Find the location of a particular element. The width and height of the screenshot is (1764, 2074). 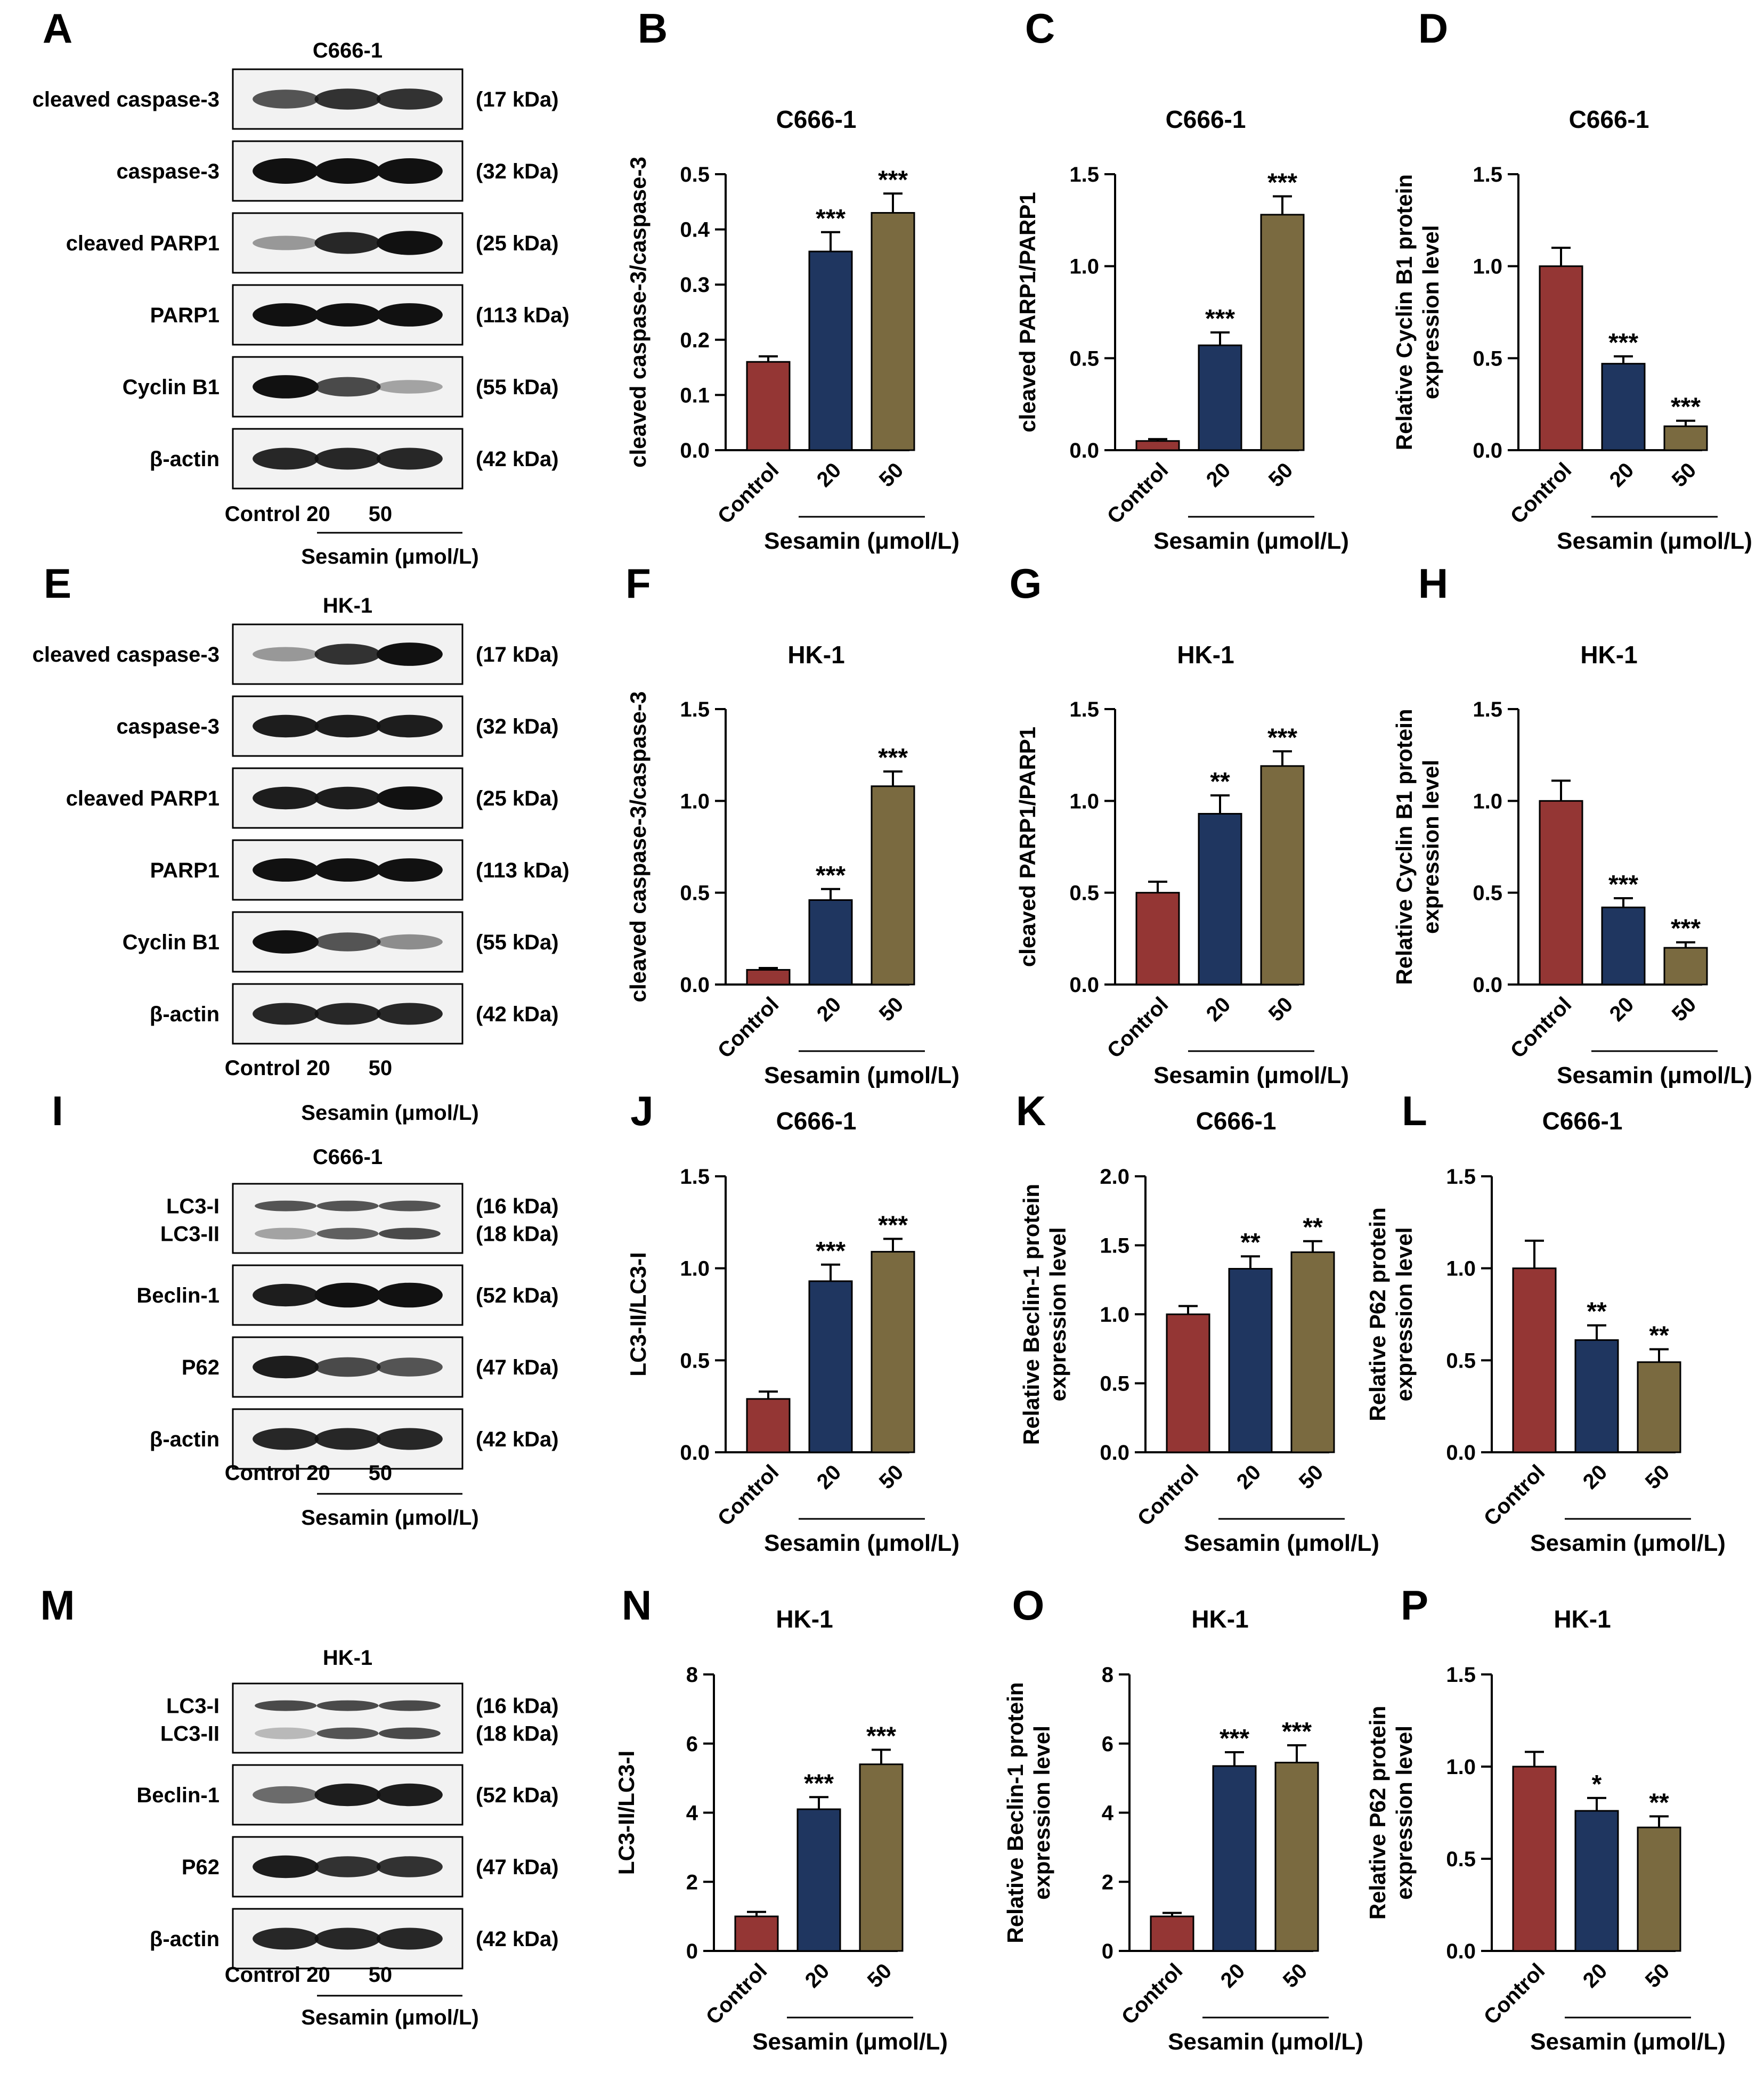

blot-row-label: cleaved PARP1 is located at coordinates (143, 244).